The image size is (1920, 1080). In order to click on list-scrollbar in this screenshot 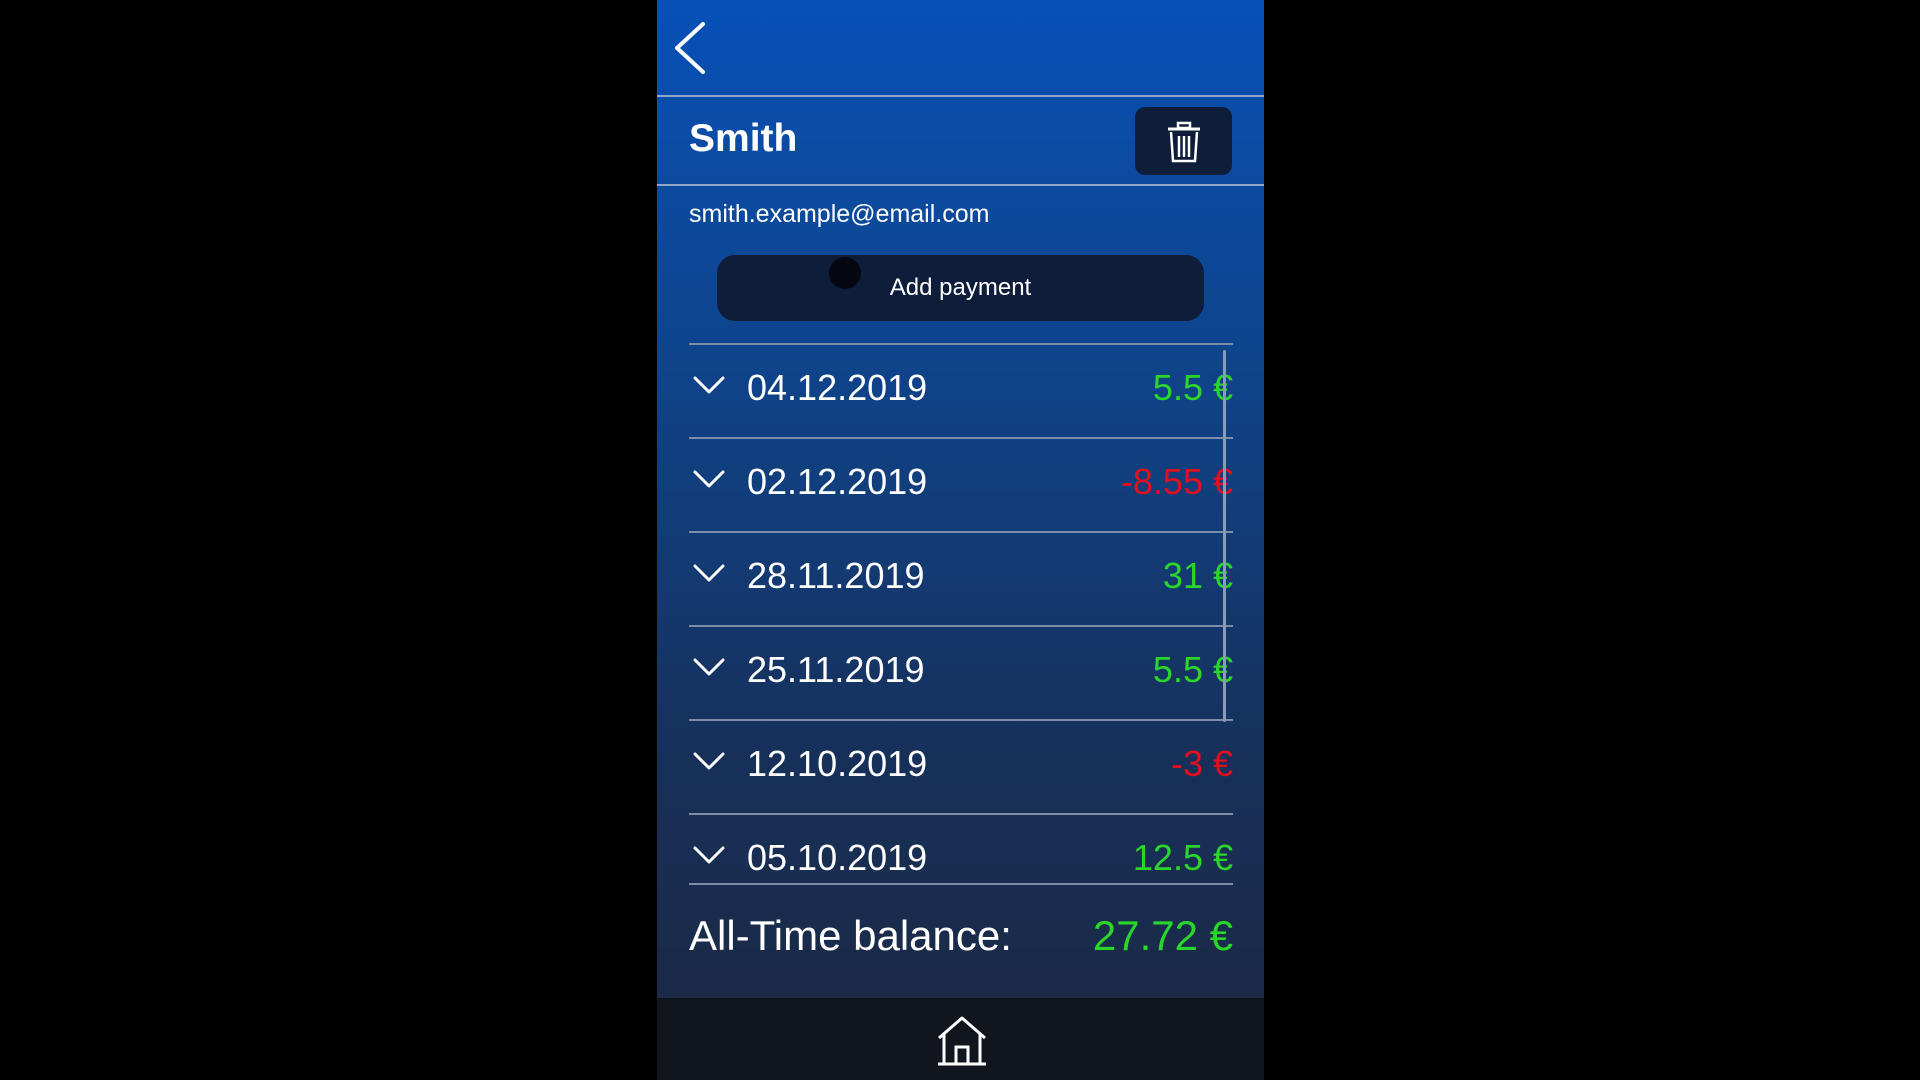, I will do `click(1224, 536)`.